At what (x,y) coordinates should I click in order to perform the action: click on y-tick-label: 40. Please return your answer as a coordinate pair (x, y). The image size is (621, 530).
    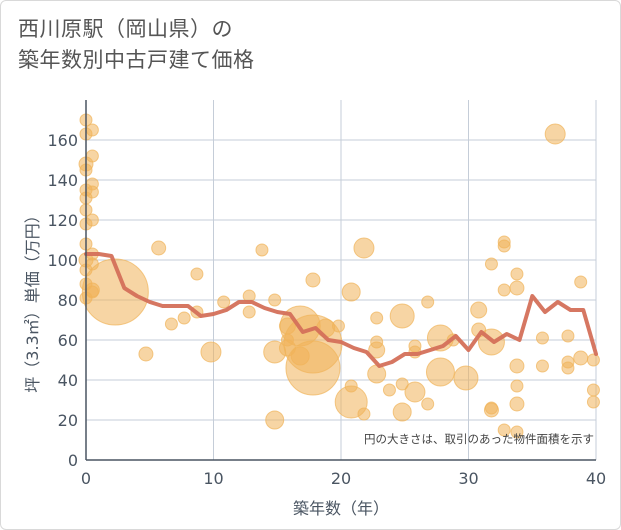
    Looking at the image, I should click on (68, 380).